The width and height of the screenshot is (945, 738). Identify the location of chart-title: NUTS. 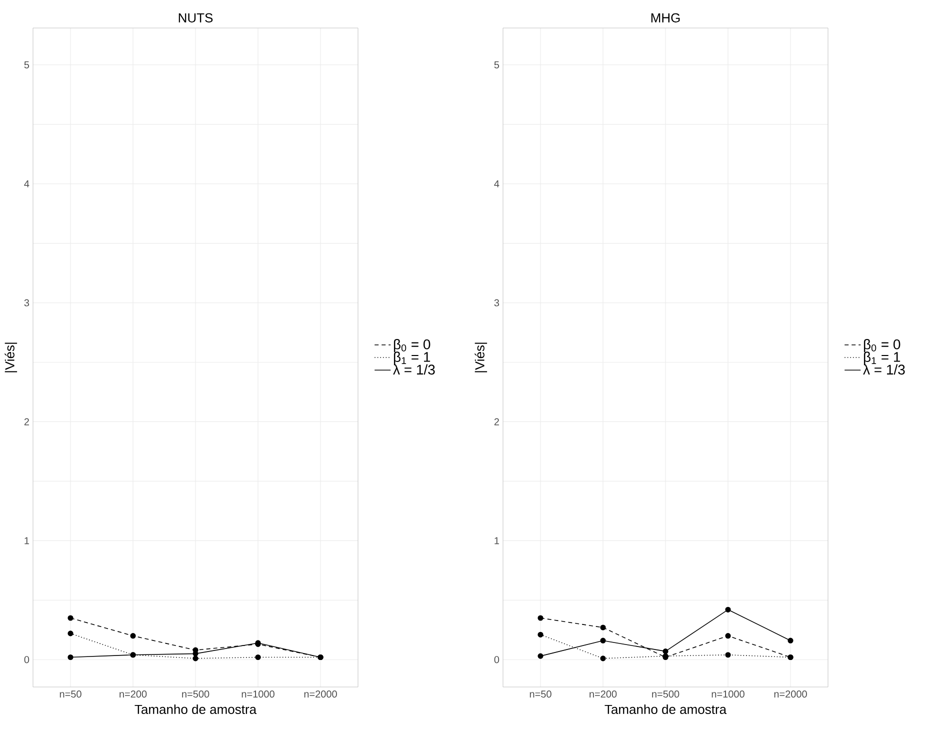
(195, 17).